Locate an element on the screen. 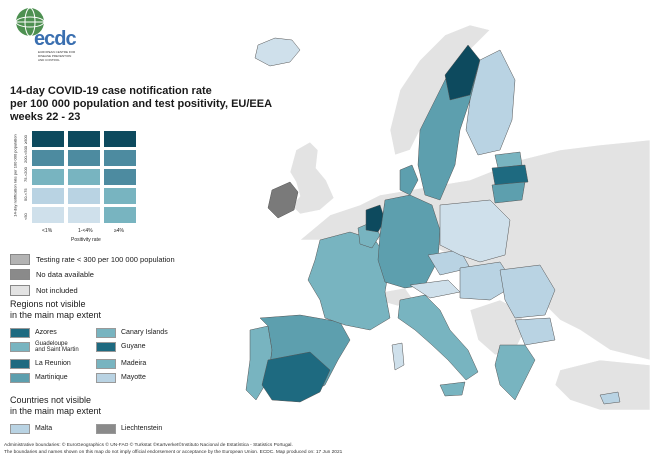 The height and width of the screenshot is (459, 650). region-item: Canary Islands is located at coordinates (132, 332).